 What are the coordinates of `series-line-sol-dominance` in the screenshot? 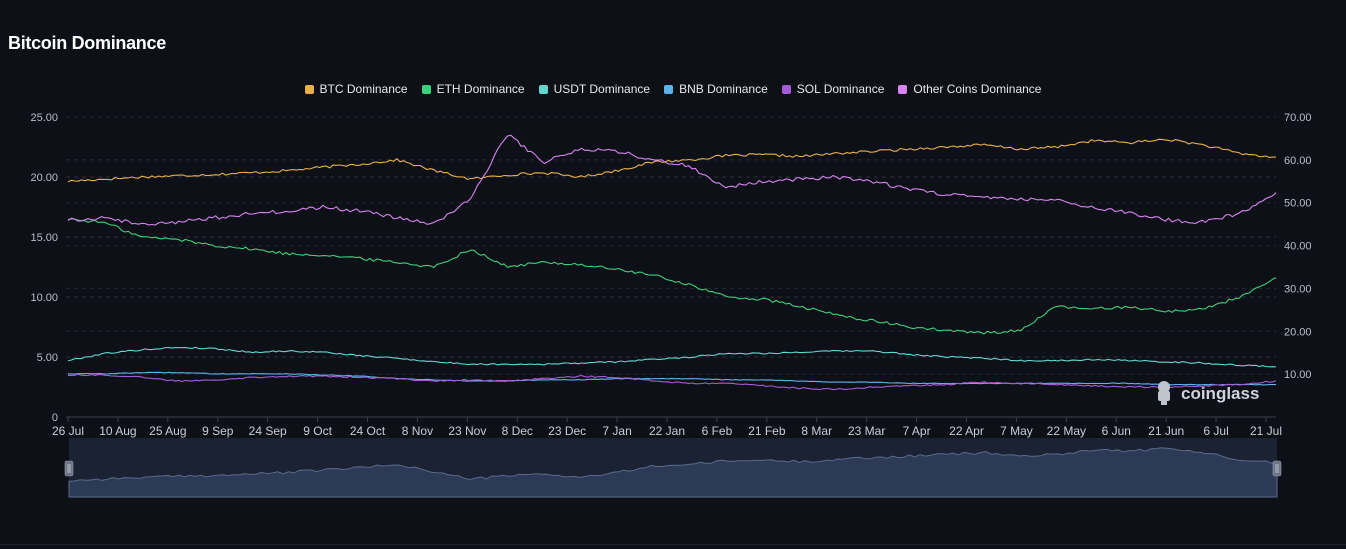 It's located at (672, 382).